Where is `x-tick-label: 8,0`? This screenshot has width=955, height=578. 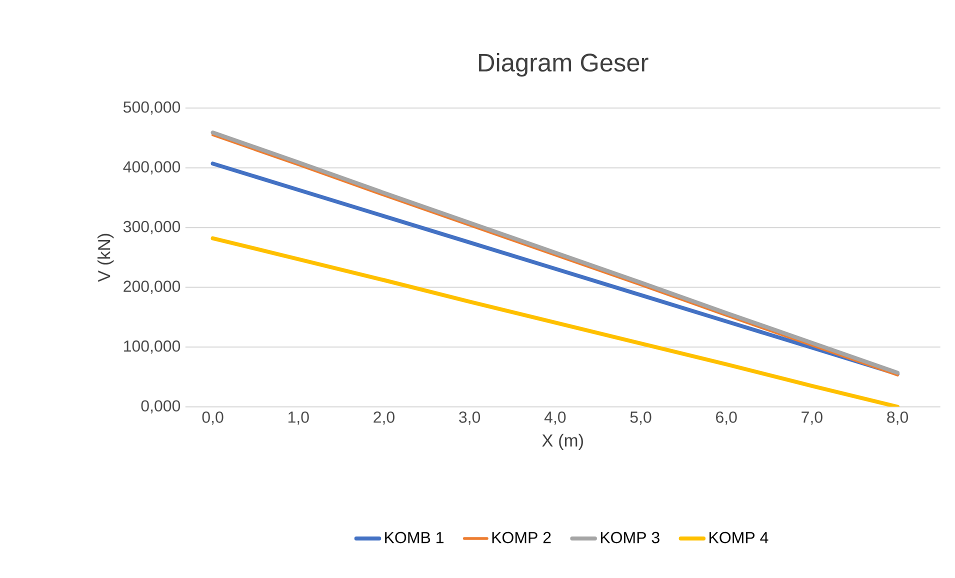
x-tick-label: 8,0 is located at coordinates (897, 418).